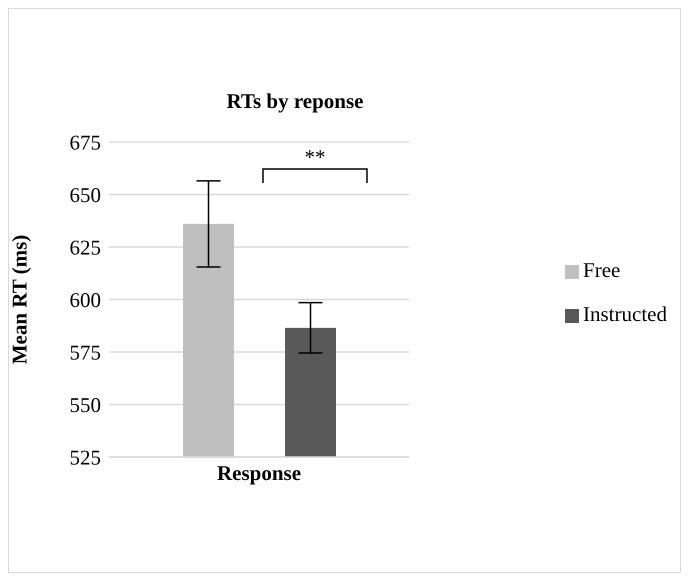  I want to click on y-tick-label: 650, so click(85, 194).